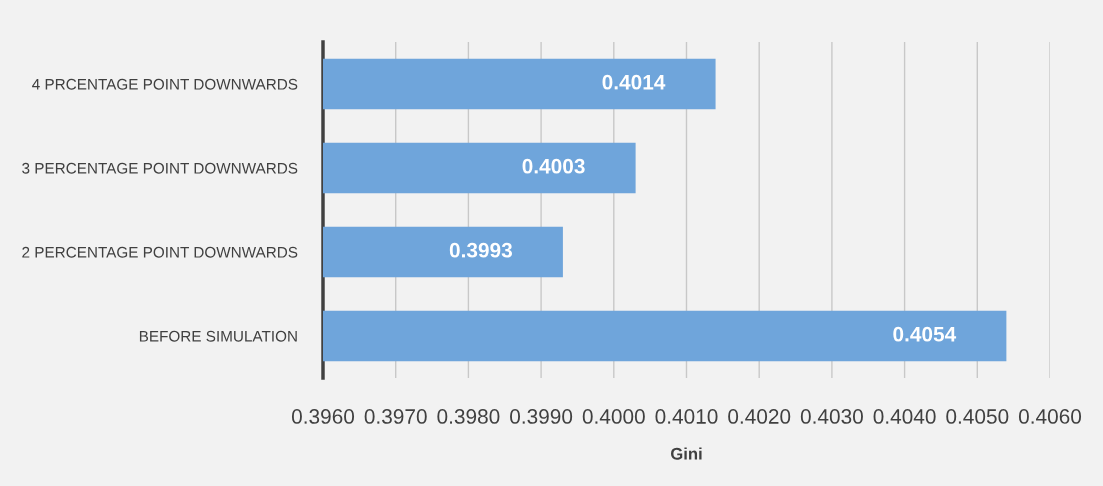 The image size is (1103, 486). I want to click on x-axis-title: Gini, so click(686, 453).